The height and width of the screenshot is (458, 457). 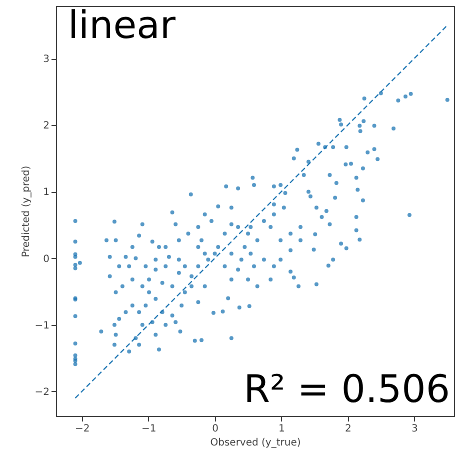 What do you see at coordinates (281, 429) in the screenshot?
I see `x-tick-label: 1` at bounding box center [281, 429].